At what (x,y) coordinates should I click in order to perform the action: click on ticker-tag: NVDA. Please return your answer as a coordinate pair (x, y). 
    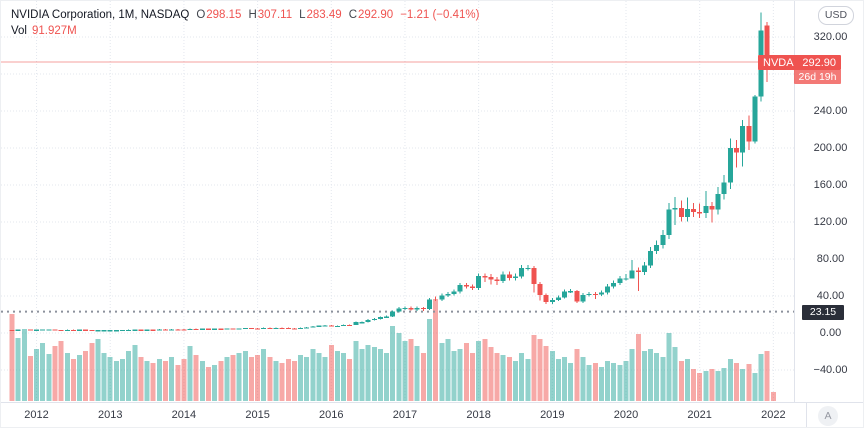
    Looking at the image, I should click on (778, 62).